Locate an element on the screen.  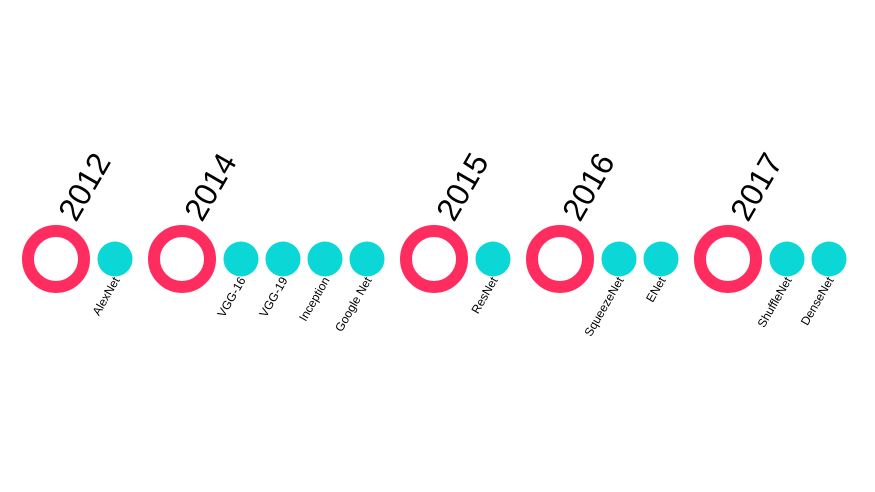
model-label: SqueezeNet is located at coordinates (603, 306).